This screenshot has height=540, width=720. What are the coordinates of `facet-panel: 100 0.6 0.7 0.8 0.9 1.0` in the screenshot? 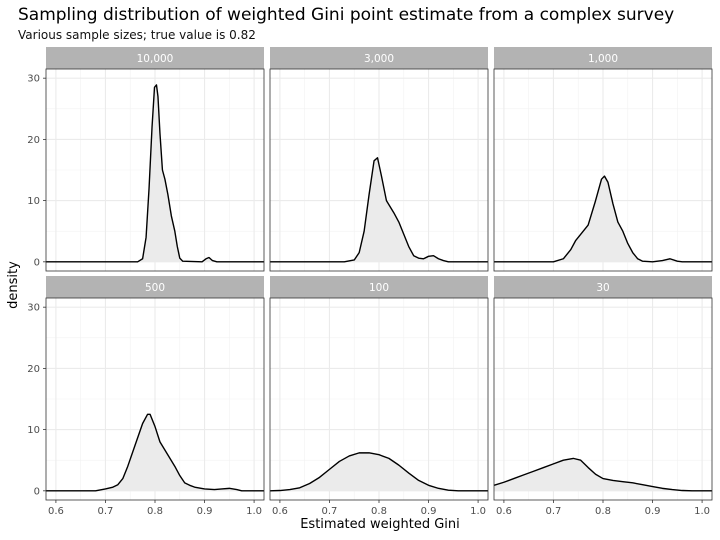 It's located at (379, 396).